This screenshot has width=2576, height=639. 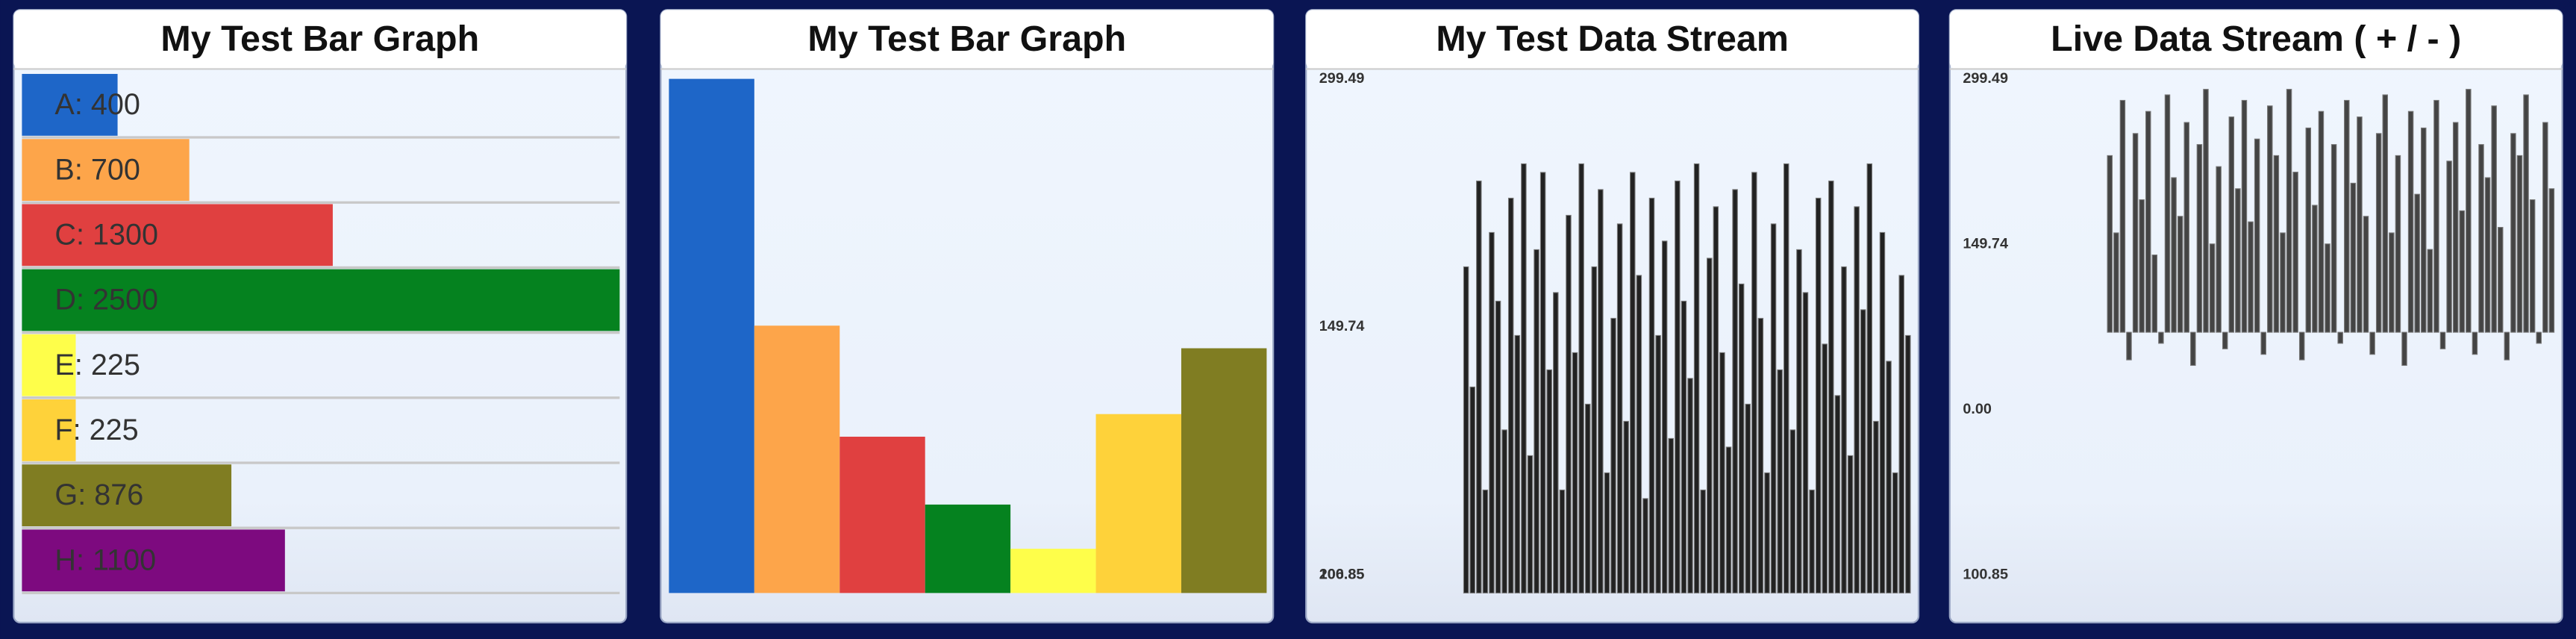 I want to click on chart-title: My Test Bar Graph, so click(x=966, y=39).